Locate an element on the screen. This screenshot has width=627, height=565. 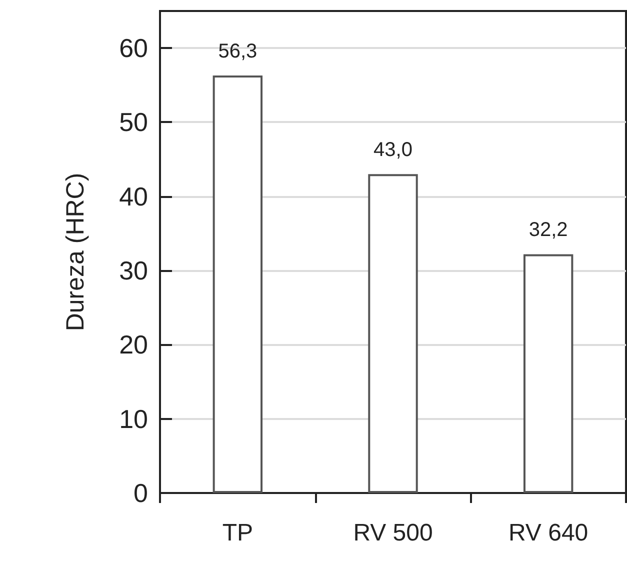
x-tick-label: RV 640 is located at coordinates (548, 533).